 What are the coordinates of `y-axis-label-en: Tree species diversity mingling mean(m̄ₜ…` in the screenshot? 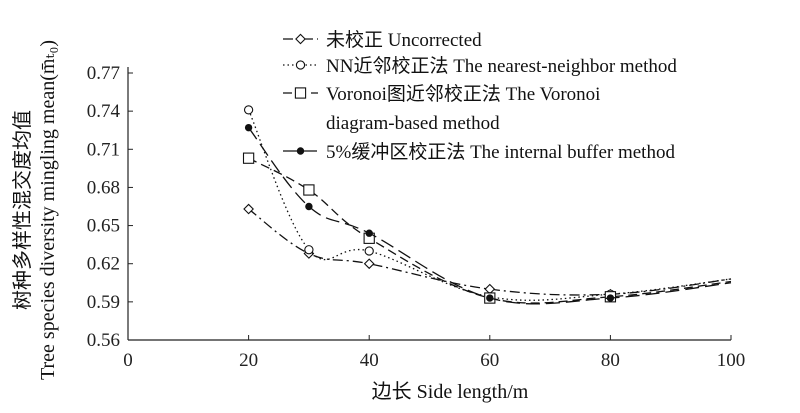 It's located at (48, 210).